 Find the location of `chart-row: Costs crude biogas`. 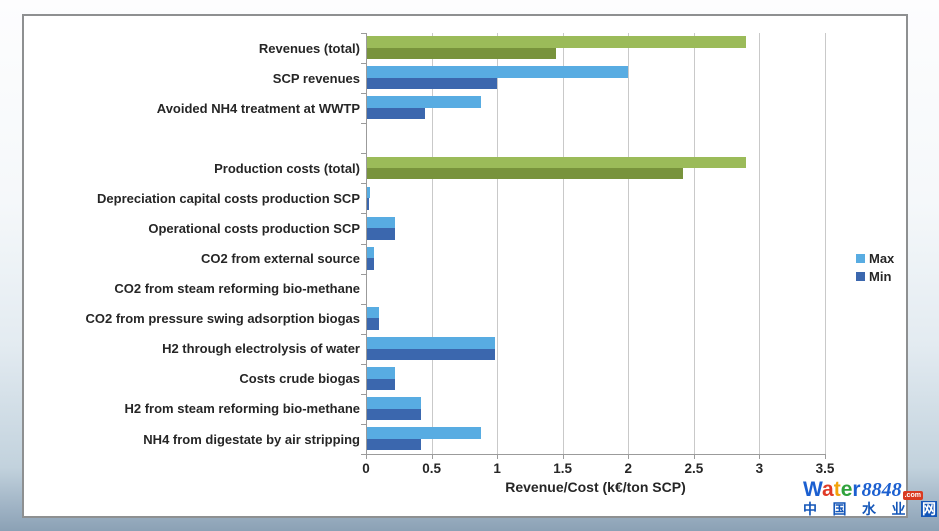

chart-row: Costs crude biogas is located at coordinates (427, 379).